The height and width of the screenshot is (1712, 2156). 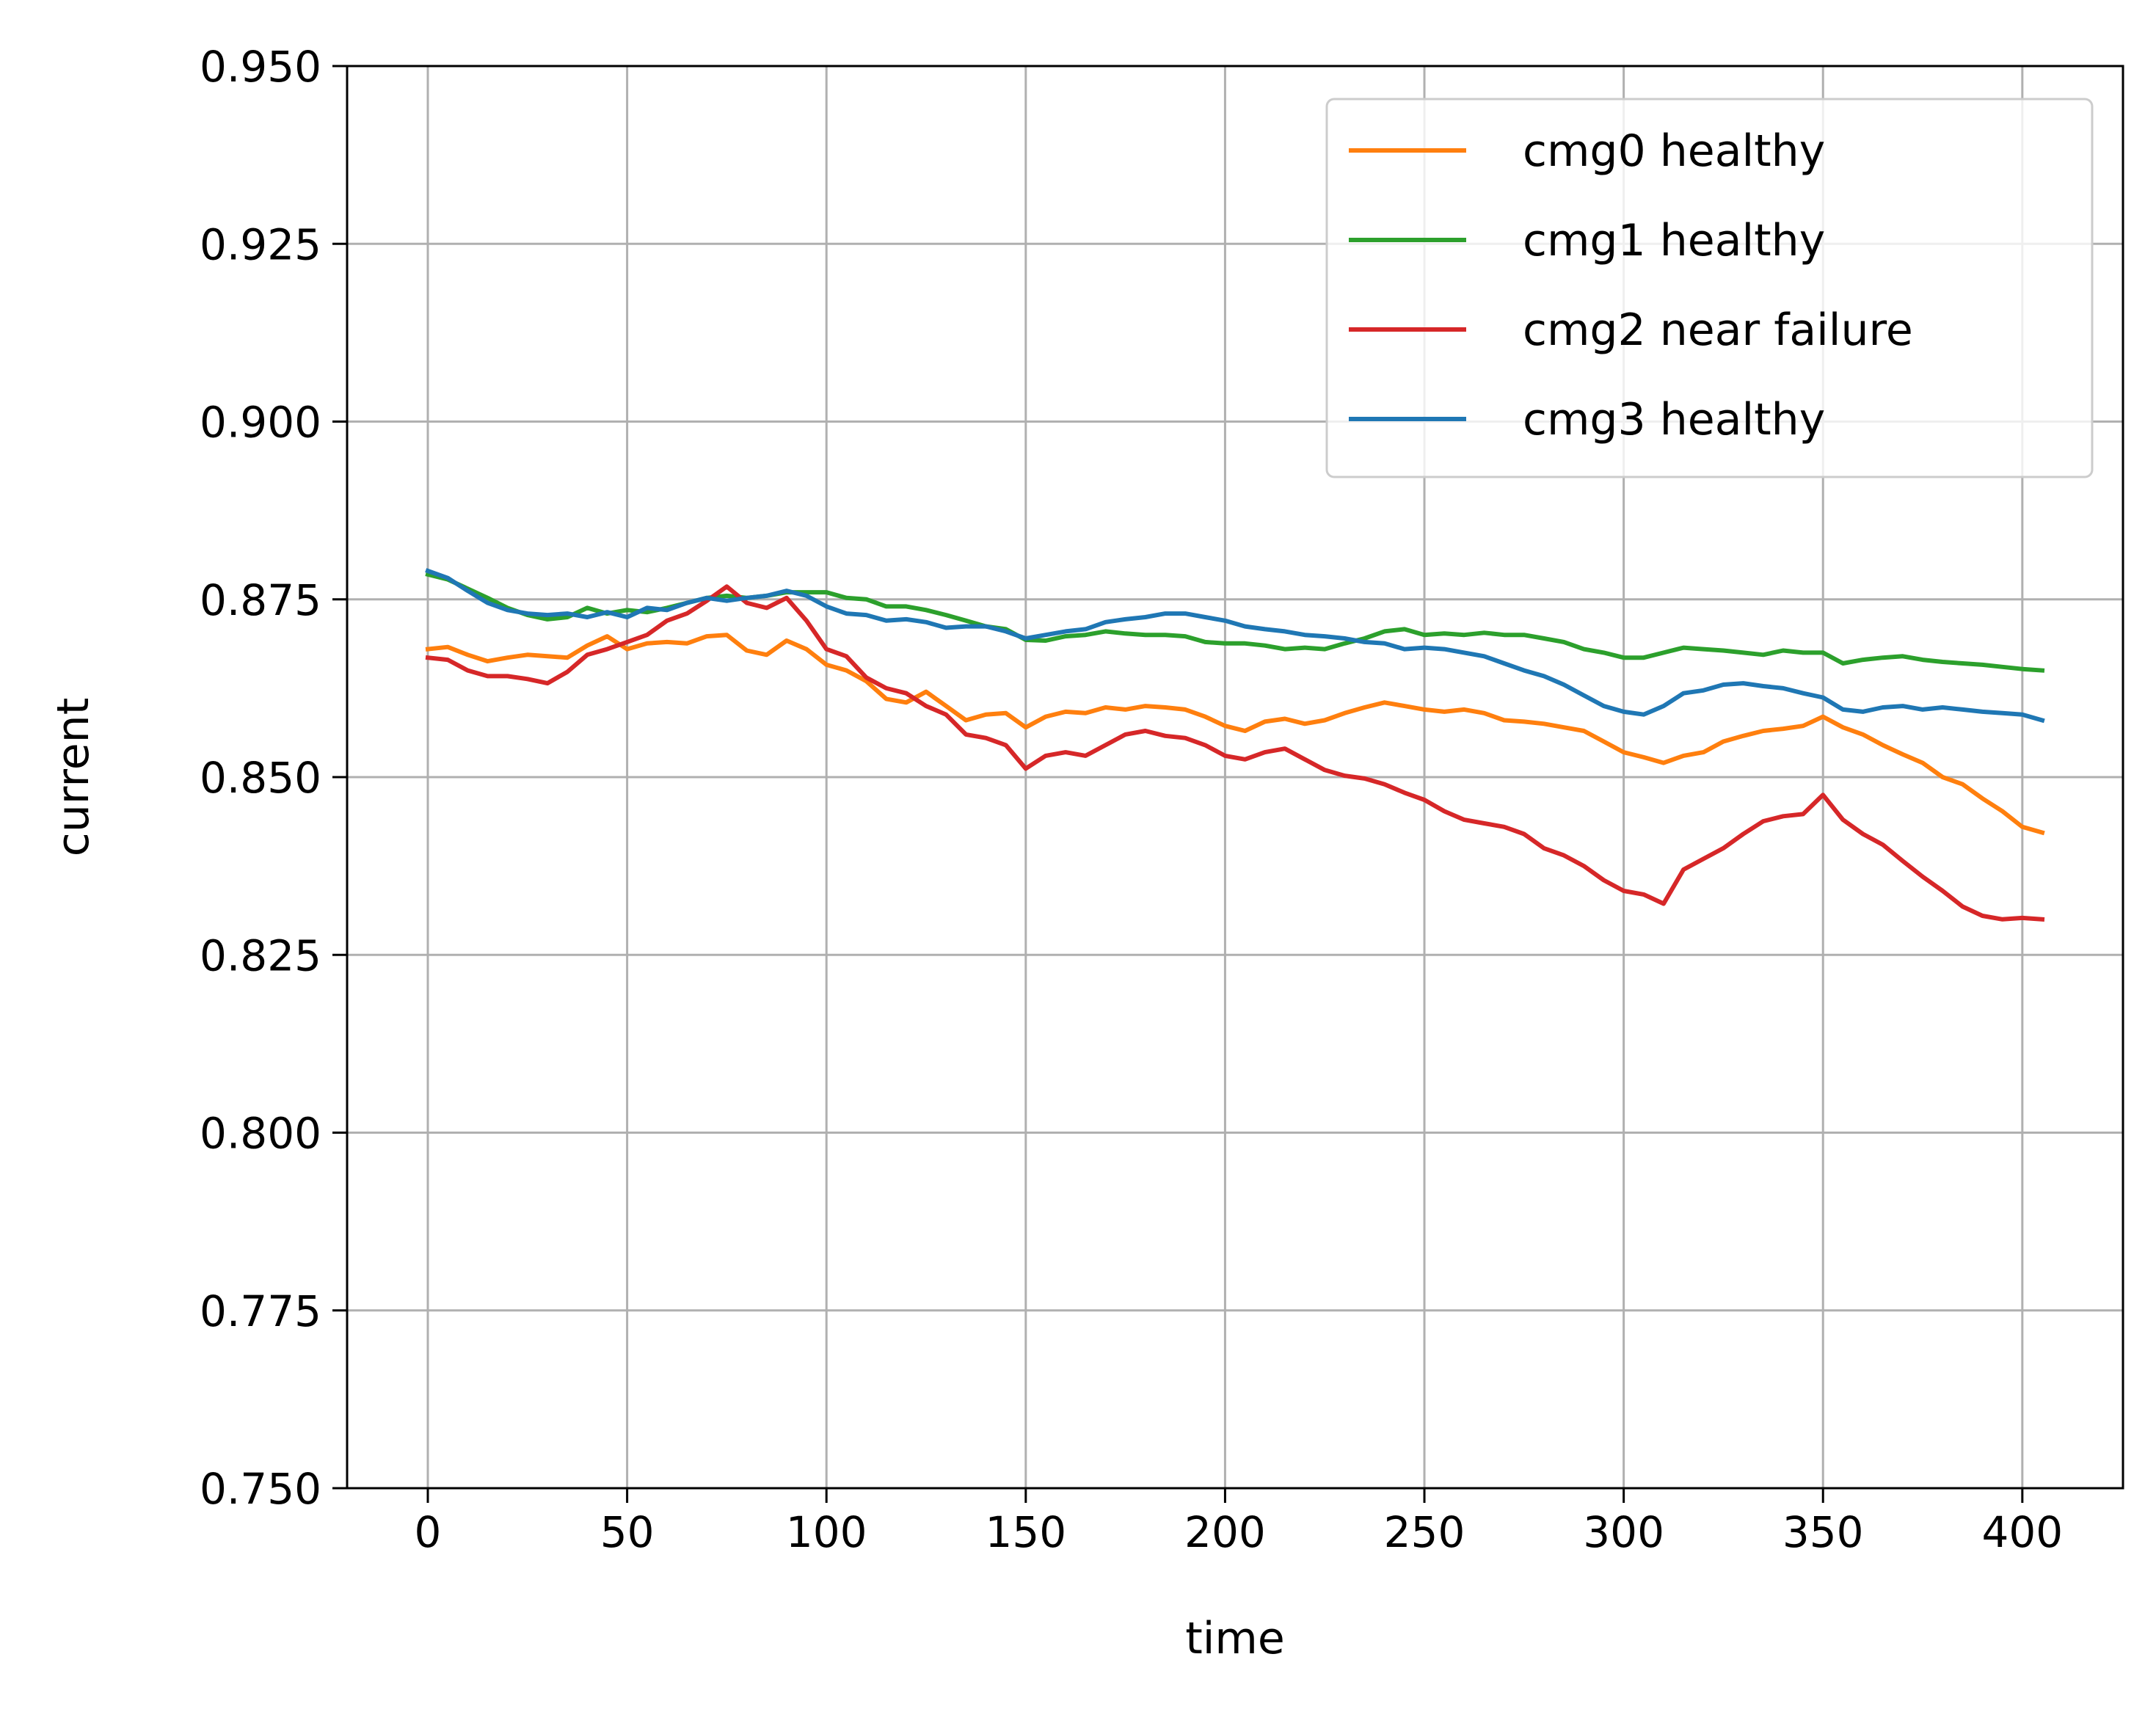 What do you see at coordinates (826, 1532) in the screenshot?
I see `x-tick-label: 100` at bounding box center [826, 1532].